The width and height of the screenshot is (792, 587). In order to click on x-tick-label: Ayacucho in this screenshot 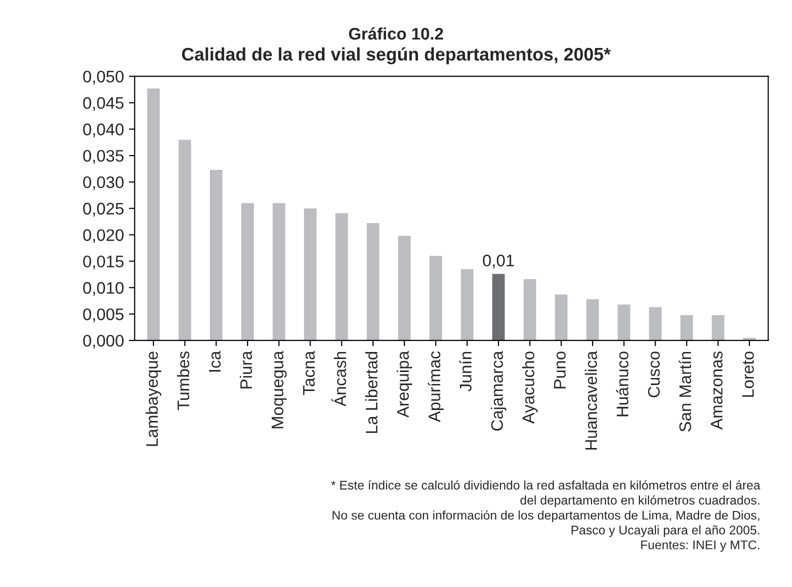, I will do `click(530, 388)`.